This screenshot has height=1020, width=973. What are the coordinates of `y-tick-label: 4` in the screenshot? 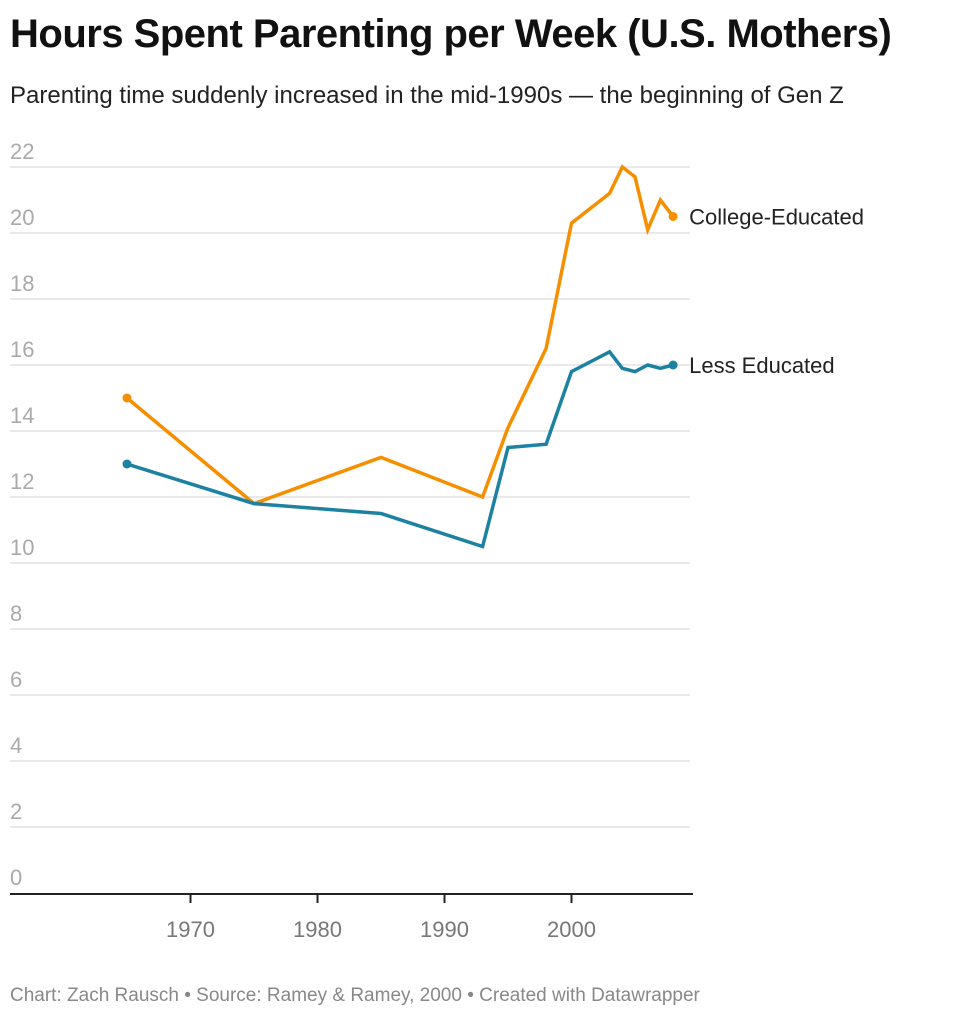 It's located at (16, 745).